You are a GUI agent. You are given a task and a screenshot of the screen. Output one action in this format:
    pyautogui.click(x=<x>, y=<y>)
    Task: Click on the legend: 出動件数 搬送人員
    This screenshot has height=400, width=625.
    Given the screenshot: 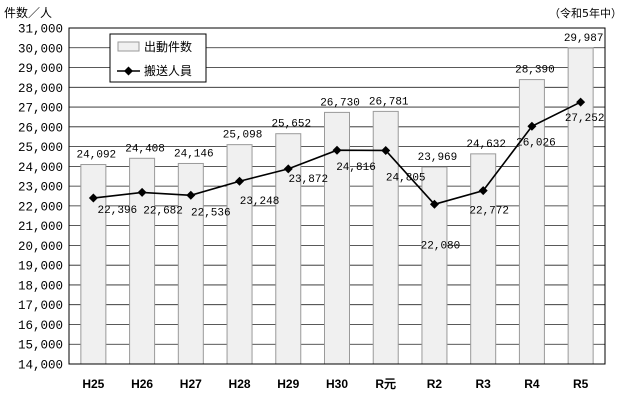 What is the action you would take?
    pyautogui.click(x=158, y=58)
    